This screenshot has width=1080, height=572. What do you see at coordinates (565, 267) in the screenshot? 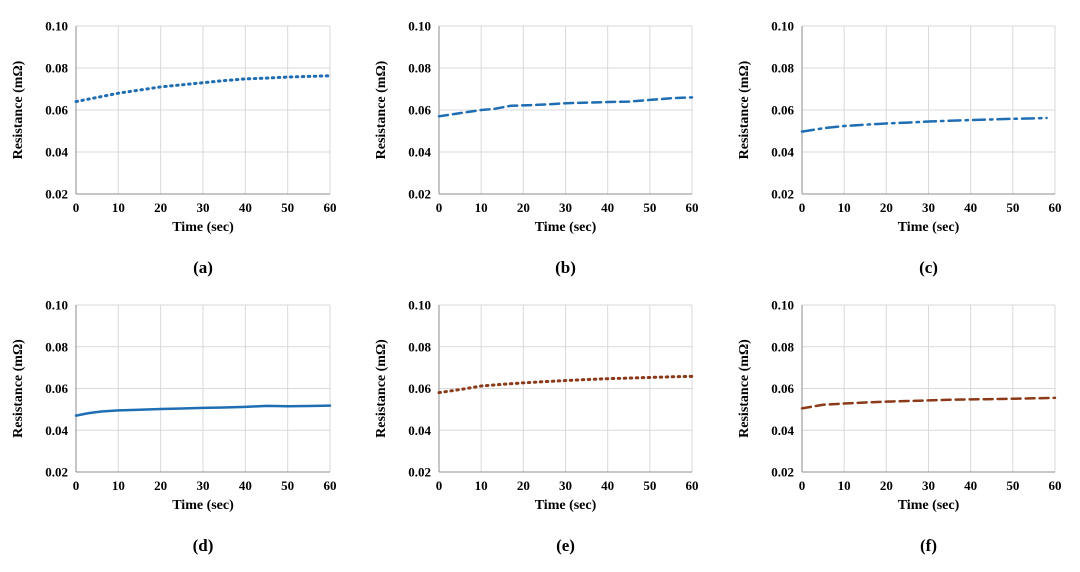
I see `panel-label: (b)` at bounding box center [565, 267].